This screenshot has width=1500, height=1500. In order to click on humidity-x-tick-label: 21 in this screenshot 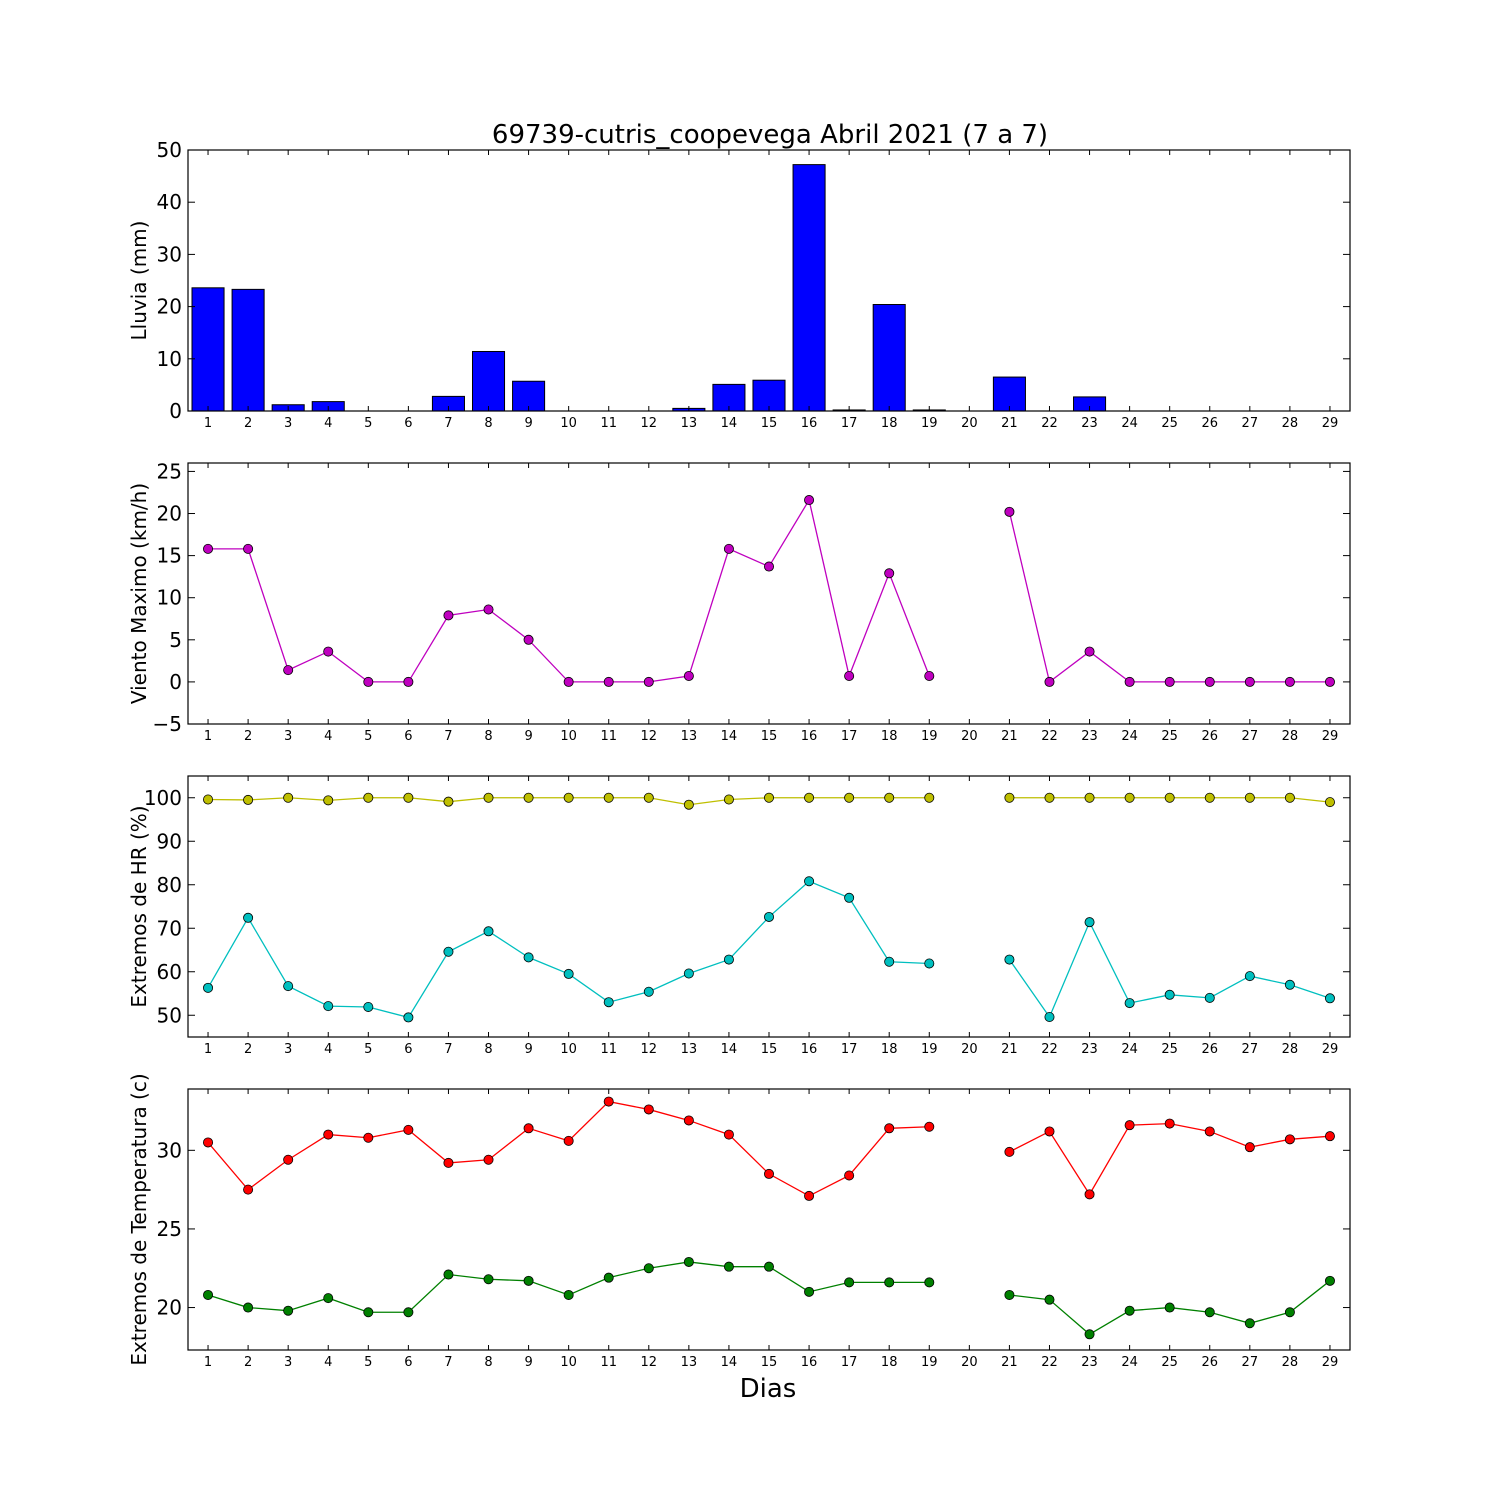, I will do `click(1009, 1049)`.